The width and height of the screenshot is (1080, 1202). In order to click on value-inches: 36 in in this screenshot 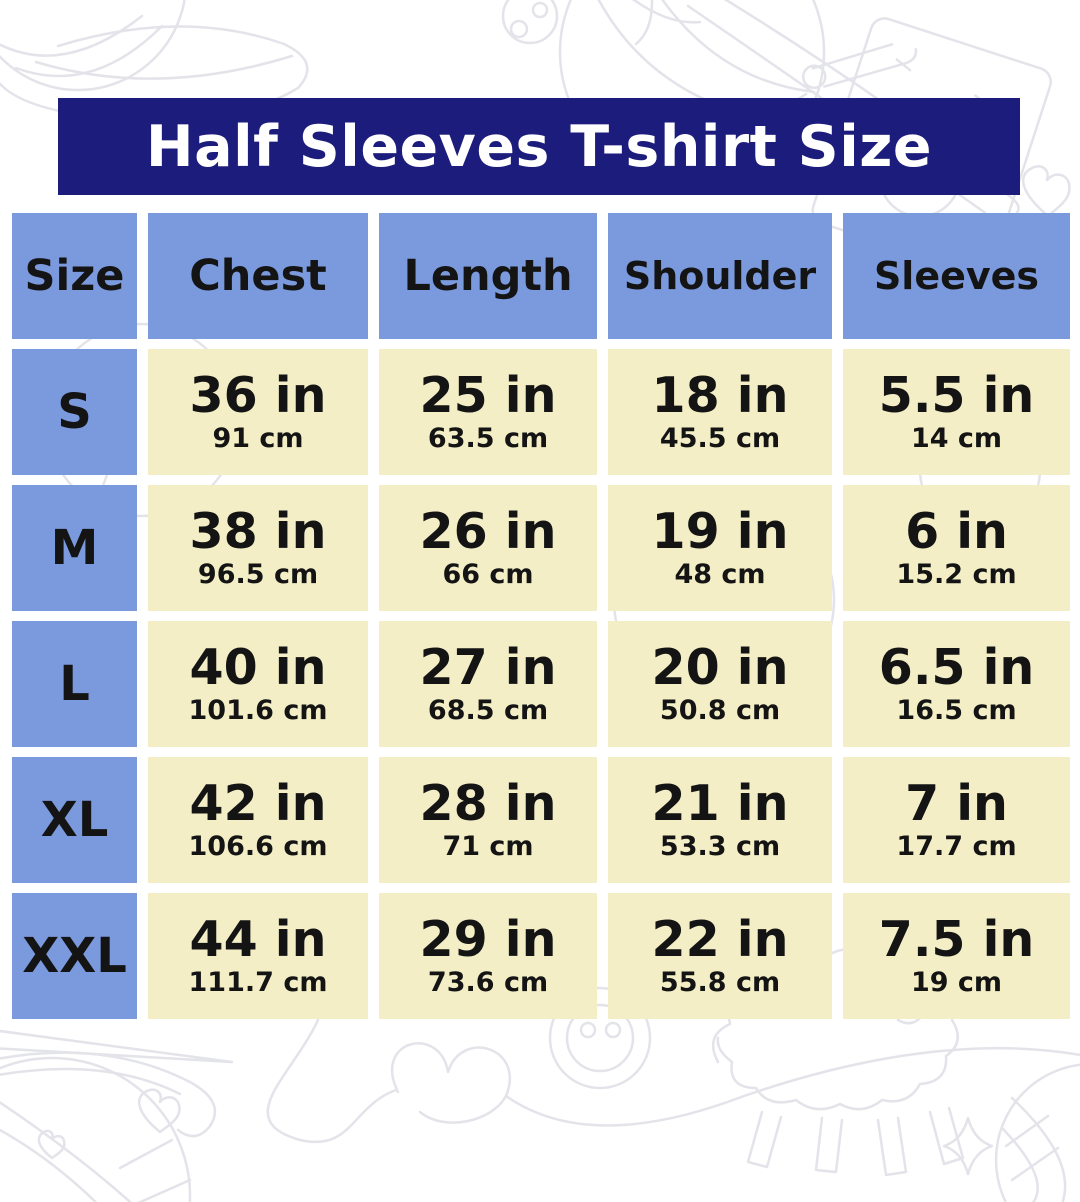, I will do `click(258, 395)`.